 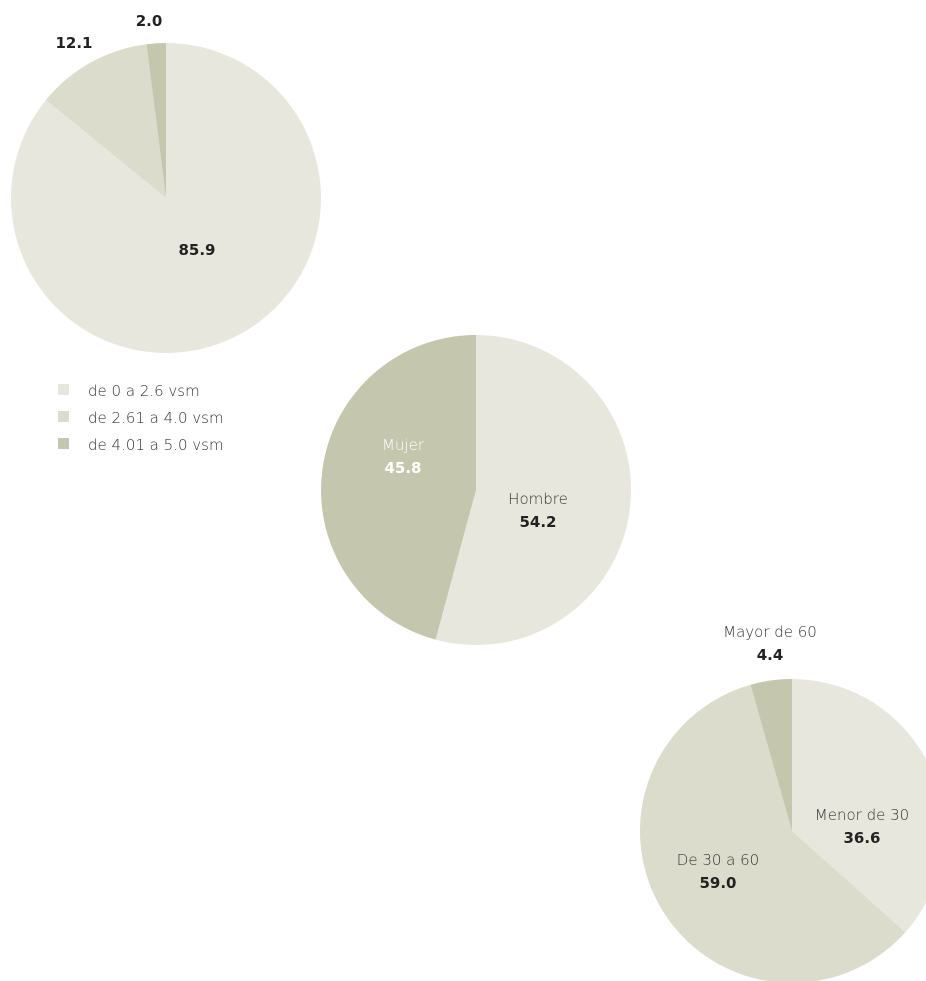 I want to click on pie-slice-income-de-4-01-a-5-0-vsm, so click(x=156, y=120).